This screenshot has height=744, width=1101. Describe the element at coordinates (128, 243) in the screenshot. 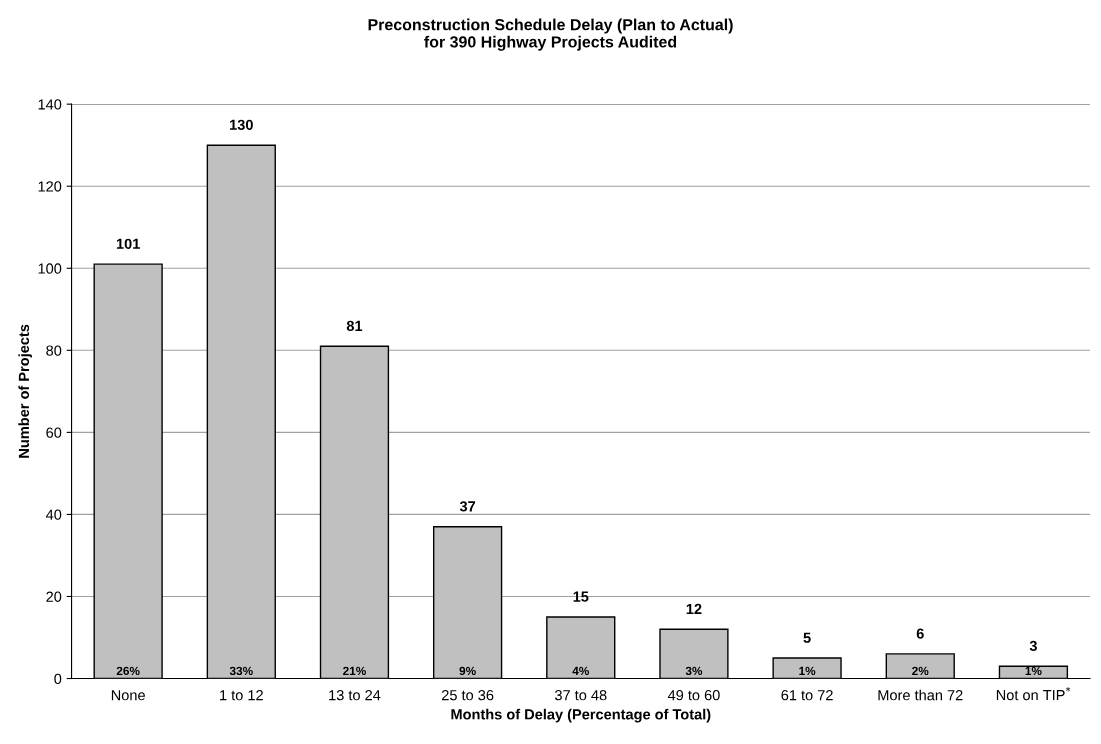

I see `data-label: 101` at that location.